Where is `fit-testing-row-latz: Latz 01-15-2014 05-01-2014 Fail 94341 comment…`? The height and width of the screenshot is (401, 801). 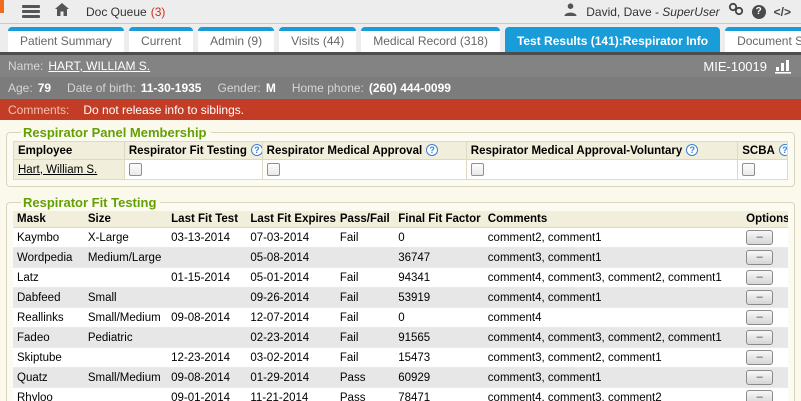 fit-testing-row-latz: Latz 01-15-2014 05-01-2014 Fail 94341 comment… is located at coordinates (400, 277).